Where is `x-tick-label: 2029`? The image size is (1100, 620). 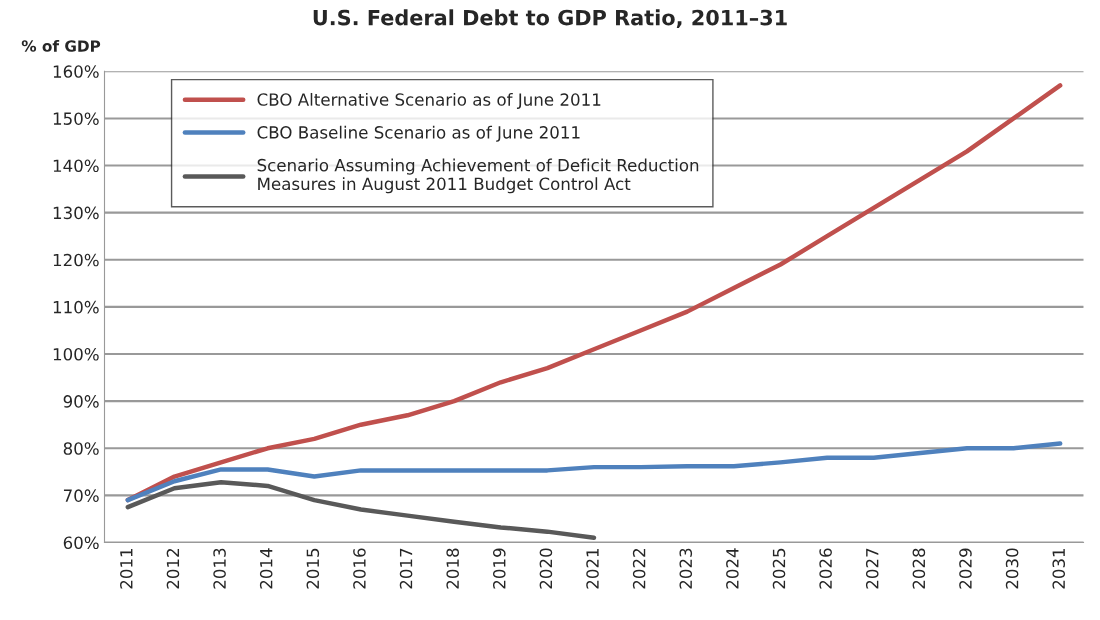 x-tick-label: 2029 is located at coordinates (965, 568).